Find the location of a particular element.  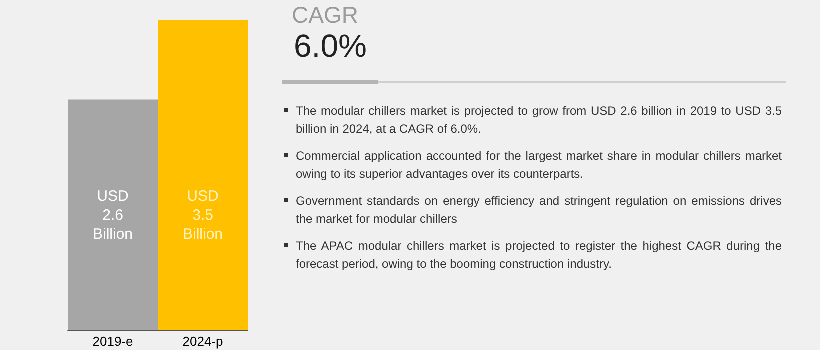

text: Government standards on energy efficiency and stringent regulation on emissions drives the market for modular chillers is located at coordinates (539, 210).